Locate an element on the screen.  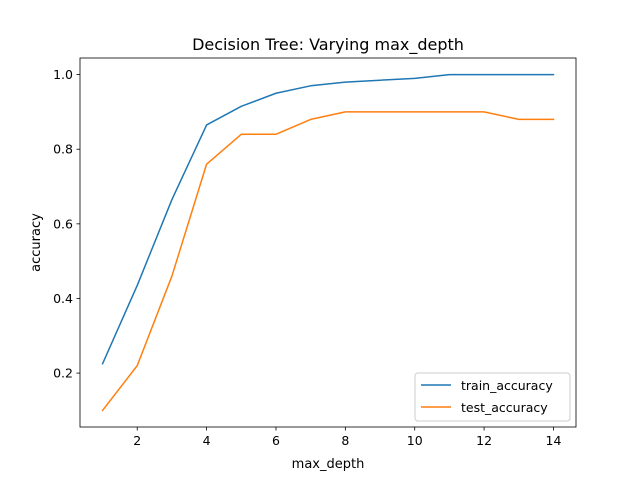
y-axis-label: accuracy is located at coordinates (36, 242).